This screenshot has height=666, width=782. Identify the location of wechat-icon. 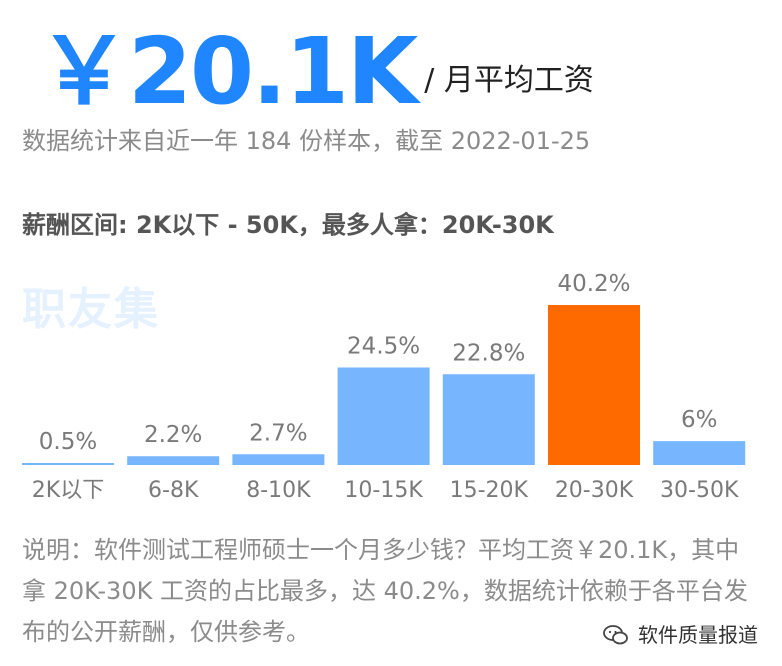
(616, 635).